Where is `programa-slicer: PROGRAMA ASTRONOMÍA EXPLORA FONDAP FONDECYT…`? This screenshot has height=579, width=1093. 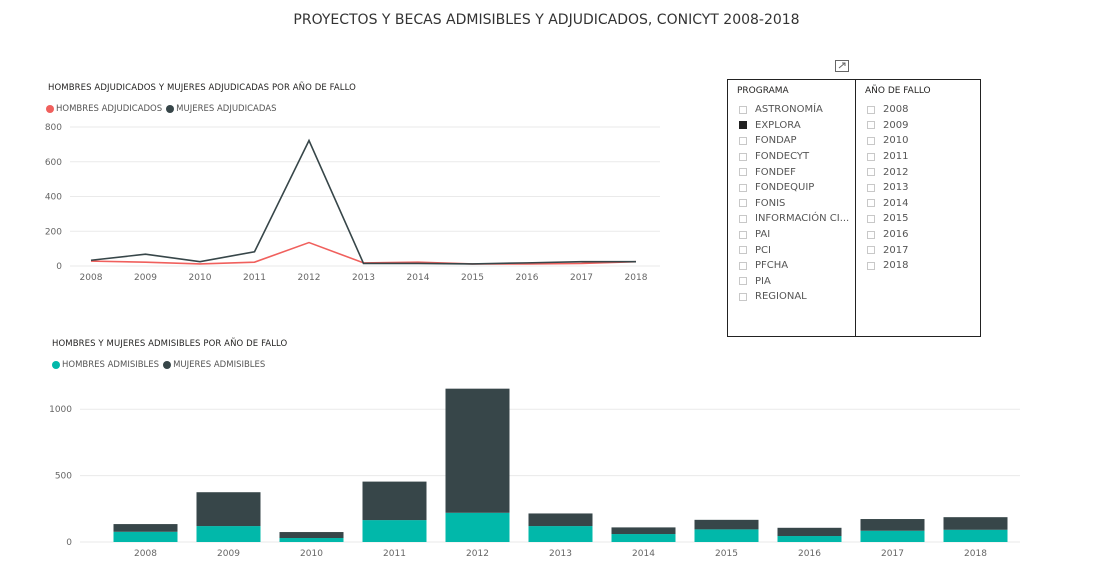
programa-slicer: PROGRAMA ASTRONOMÍA EXPLORA FONDAP FONDECYT… is located at coordinates (791, 208).